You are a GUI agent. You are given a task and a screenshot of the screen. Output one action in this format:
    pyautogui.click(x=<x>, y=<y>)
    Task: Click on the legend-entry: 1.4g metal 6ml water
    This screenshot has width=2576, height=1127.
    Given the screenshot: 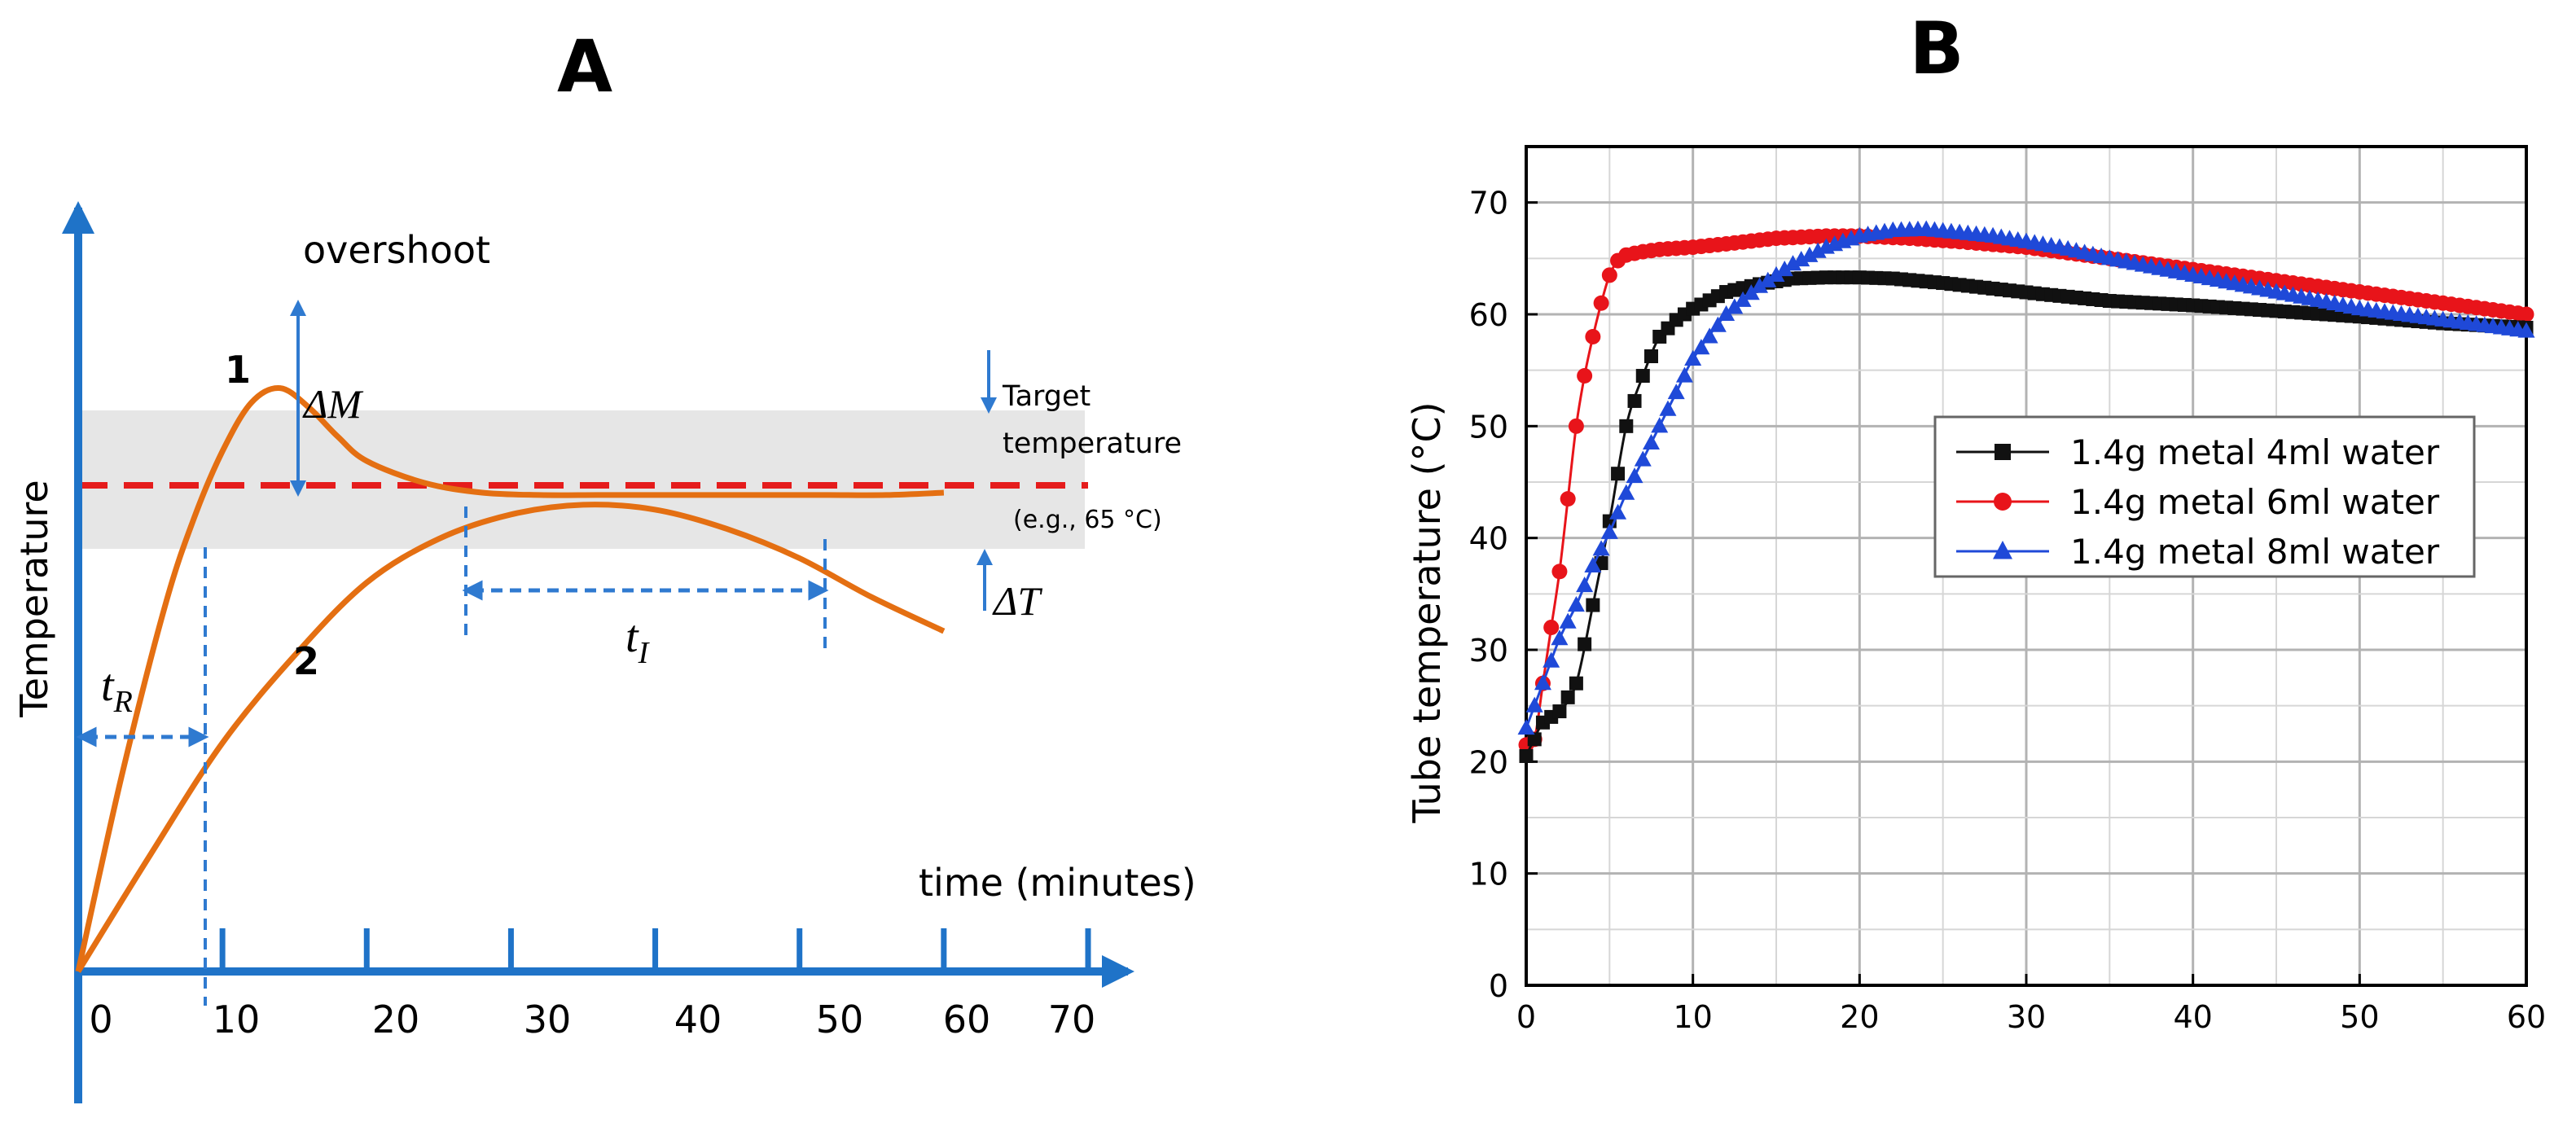 What is the action you would take?
    pyautogui.click(x=2198, y=502)
    